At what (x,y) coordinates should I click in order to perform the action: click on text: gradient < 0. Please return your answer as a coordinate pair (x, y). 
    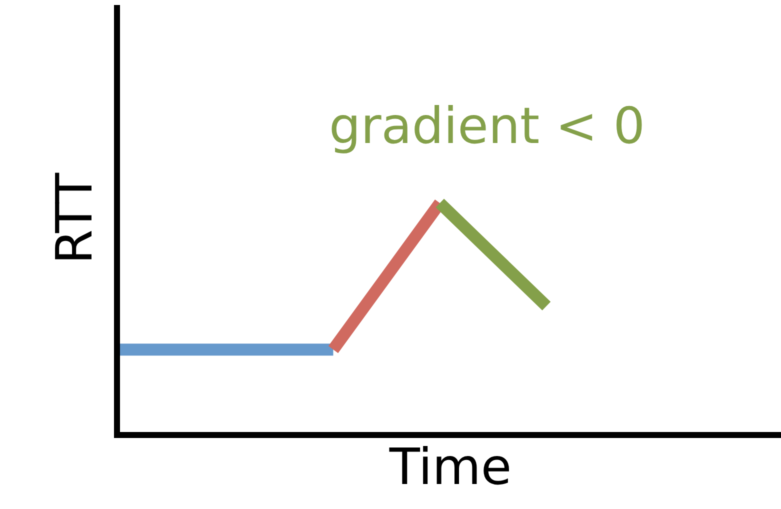
    Looking at the image, I should click on (487, 126).